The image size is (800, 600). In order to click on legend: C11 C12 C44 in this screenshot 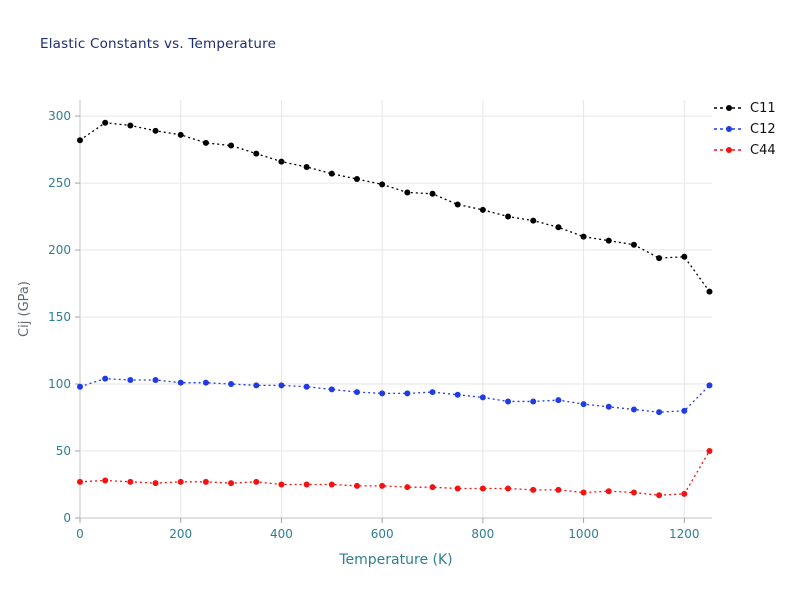, I will do `click(745, 129)`.